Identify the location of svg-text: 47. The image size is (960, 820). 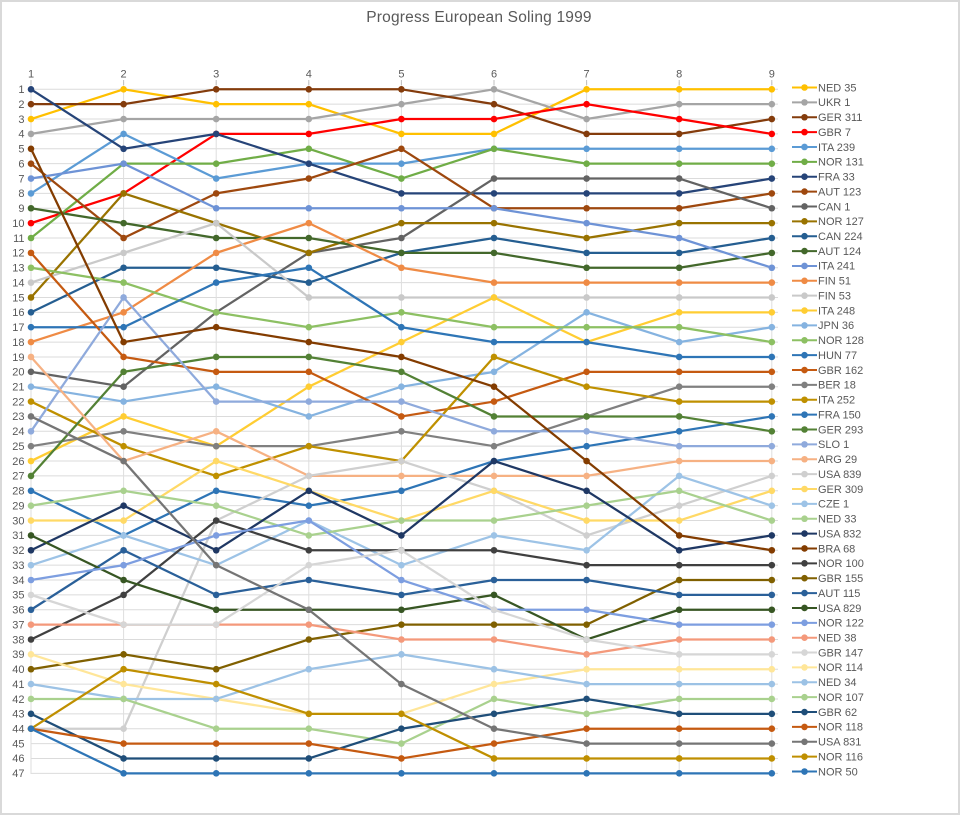
(18, 774).